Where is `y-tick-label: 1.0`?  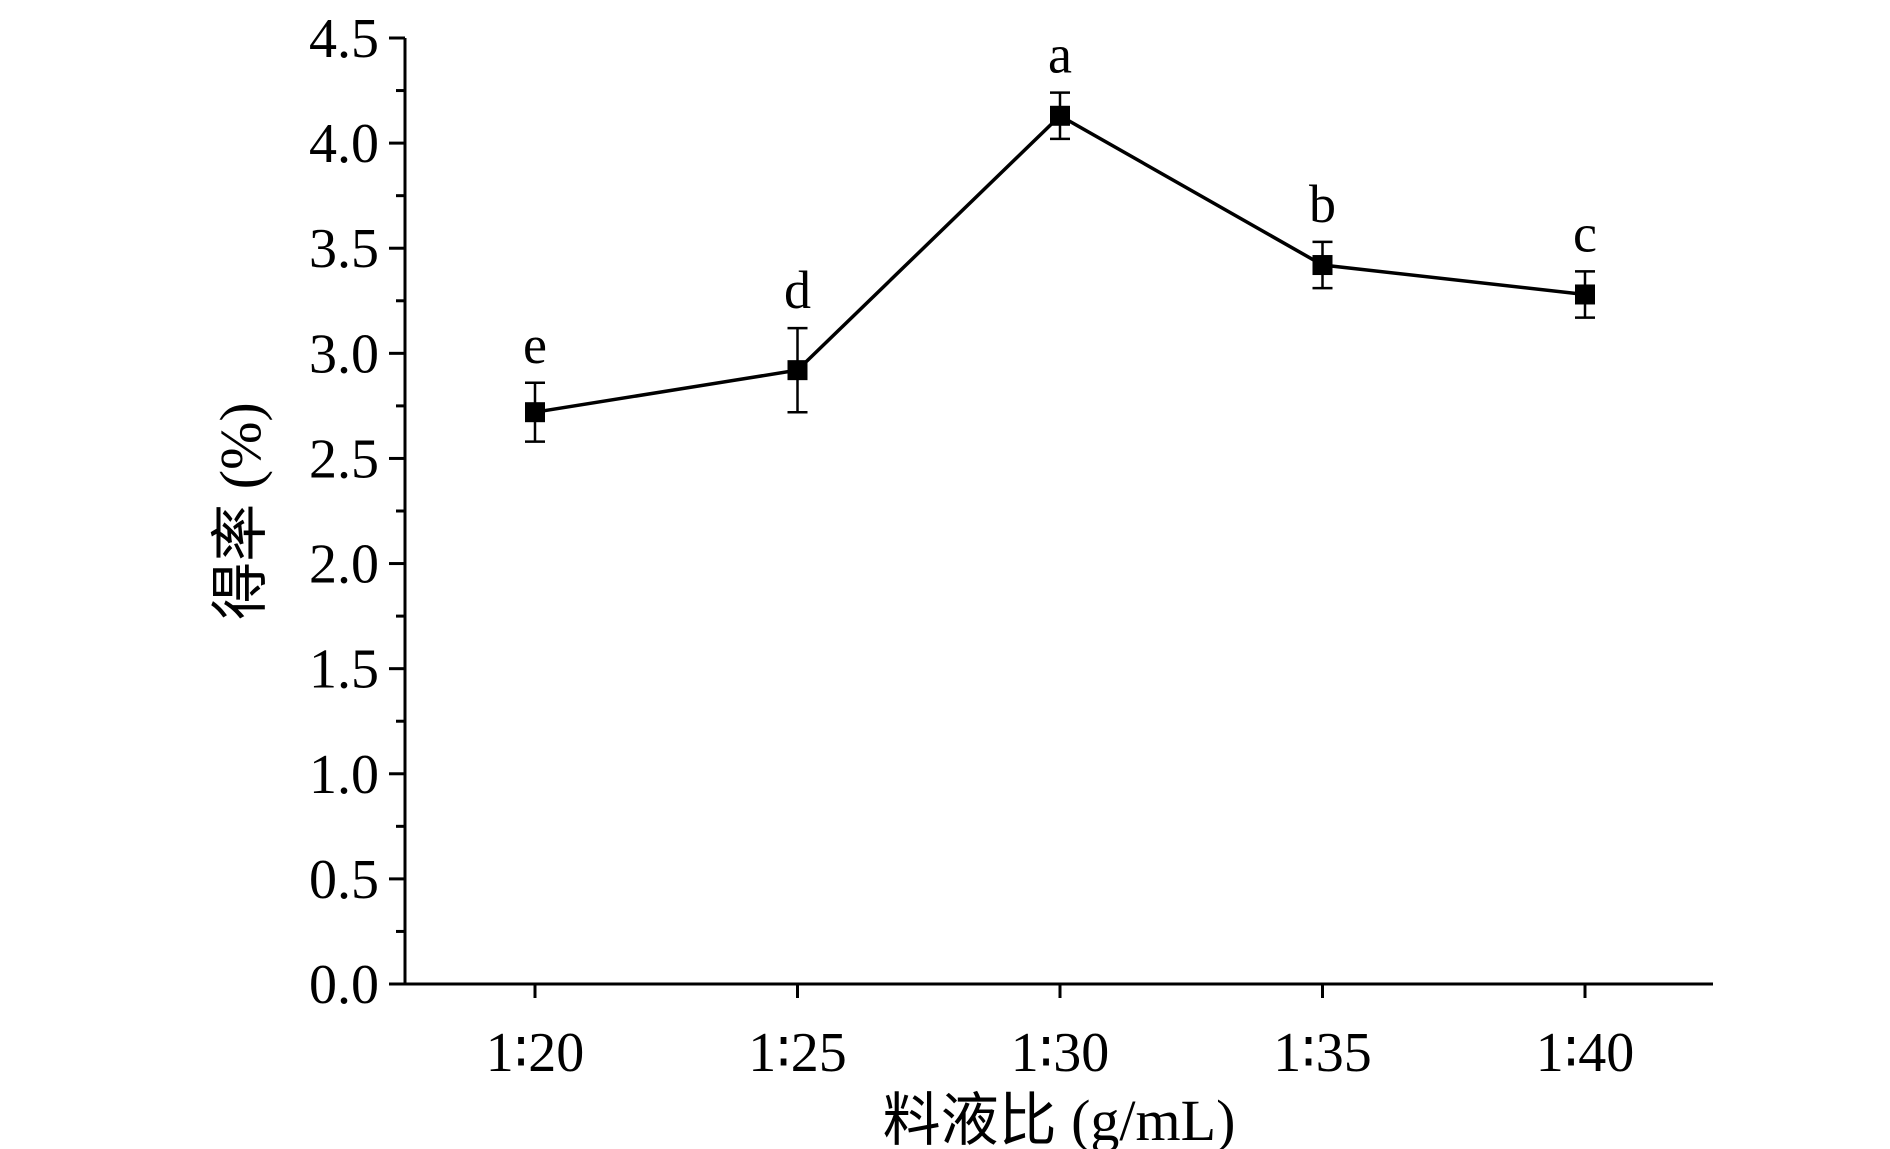 y-tick-label: 1.0 is located at coordinates (344, 775).